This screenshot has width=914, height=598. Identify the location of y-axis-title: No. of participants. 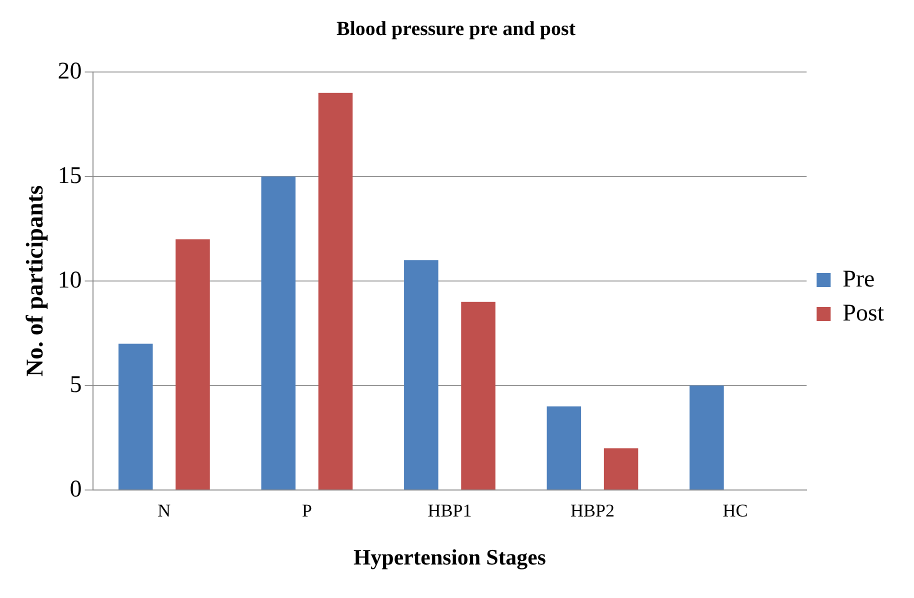
(35, 281).